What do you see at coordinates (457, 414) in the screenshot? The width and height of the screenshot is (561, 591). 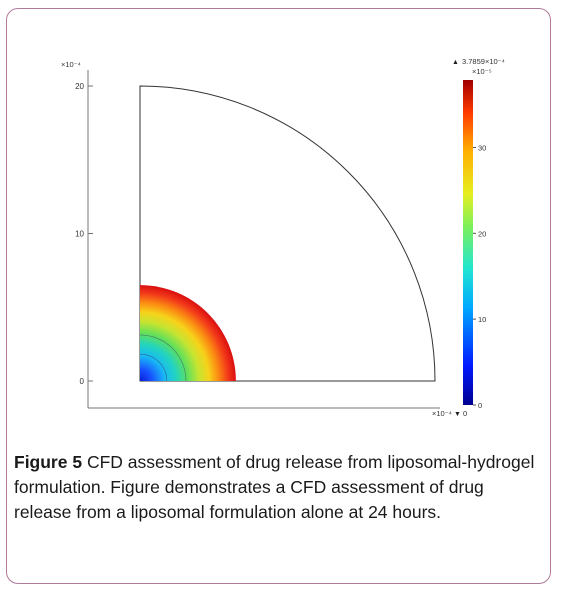 I see `colorbar-min-arrow-icon: ▼` at bounding box center [457, 414].